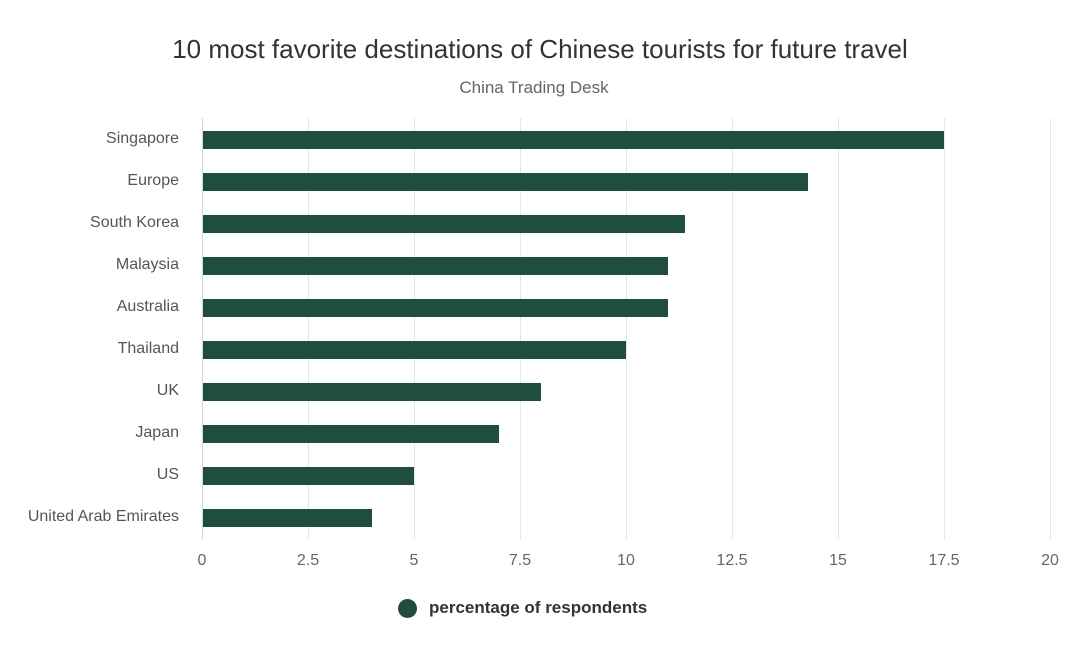 The image size is (1080, 662). I want to click on x-tick-label: 20, so click(1050, 560).